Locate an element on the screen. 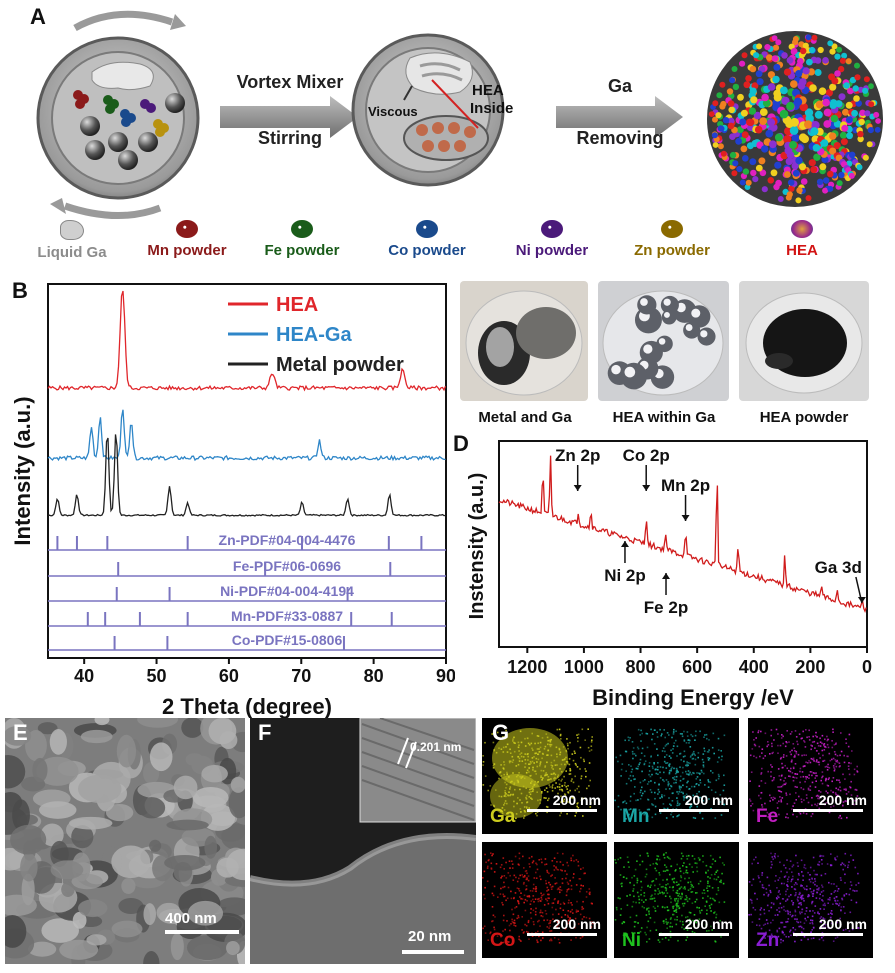 Image resolution: width=895 pixels, height=973 pixels. hea-sphere is located at coordinates (795, 119).